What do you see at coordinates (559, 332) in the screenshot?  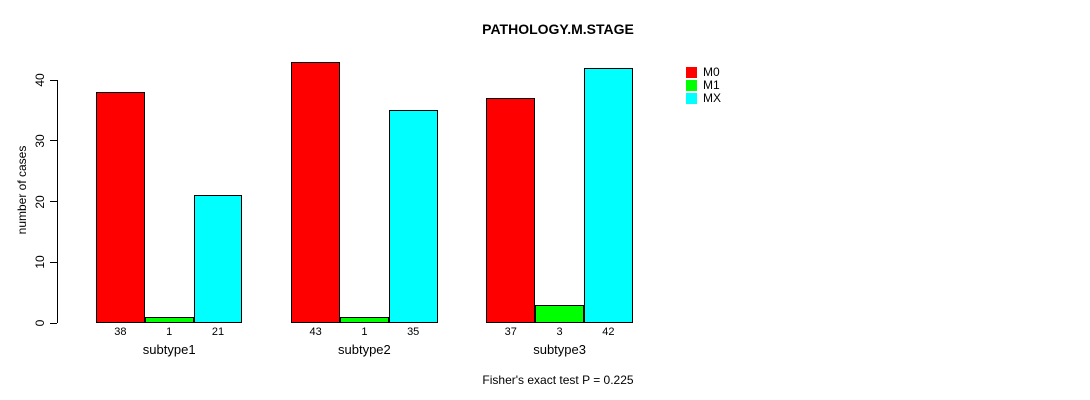 I see `bar-value-label: 3` at bounding box center [559, 332].